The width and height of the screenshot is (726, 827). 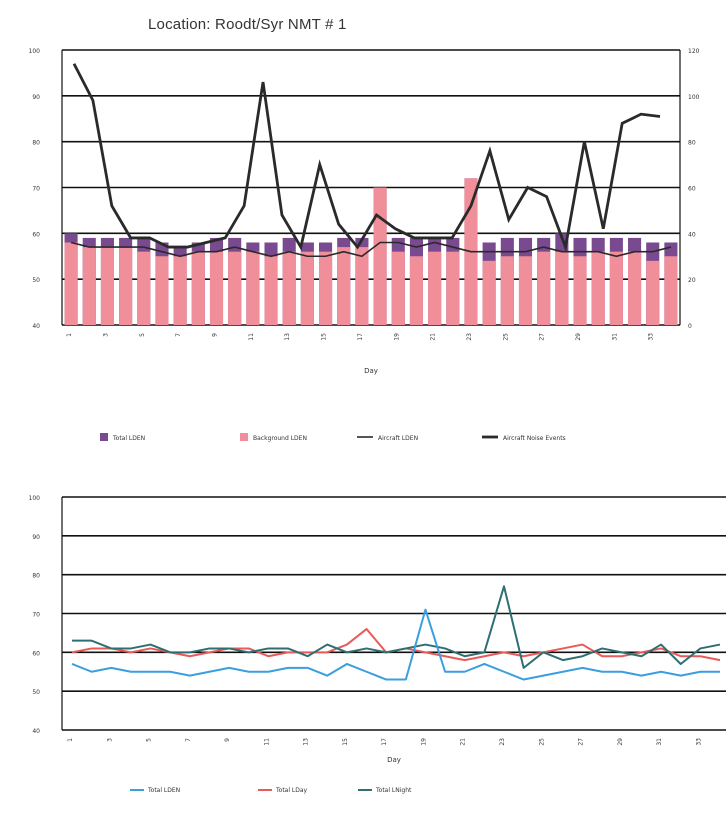 I want to click on y2-tick-label: 60, so click(x=692, y=189).